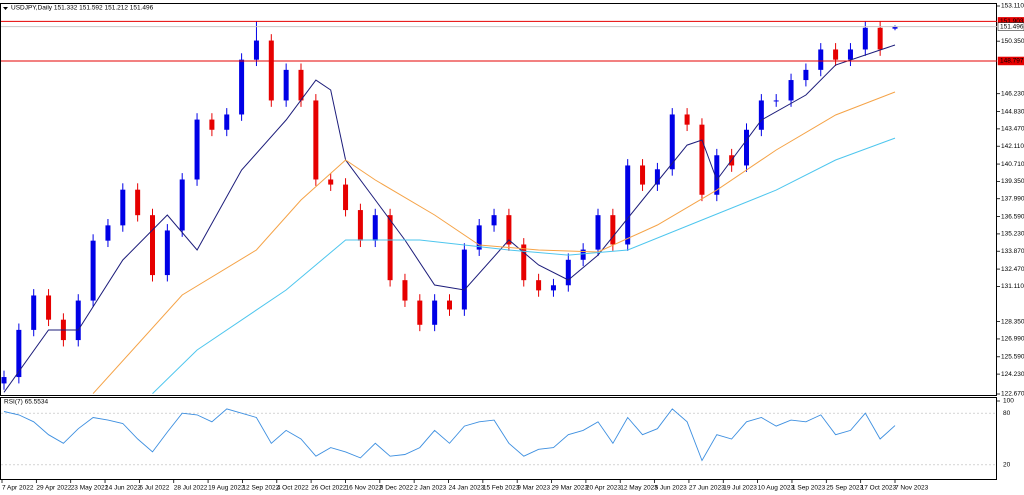  Describe the element at coordinates (1012, 394) in the screenshot. I see `y-tick-label: 122.670` at that location.